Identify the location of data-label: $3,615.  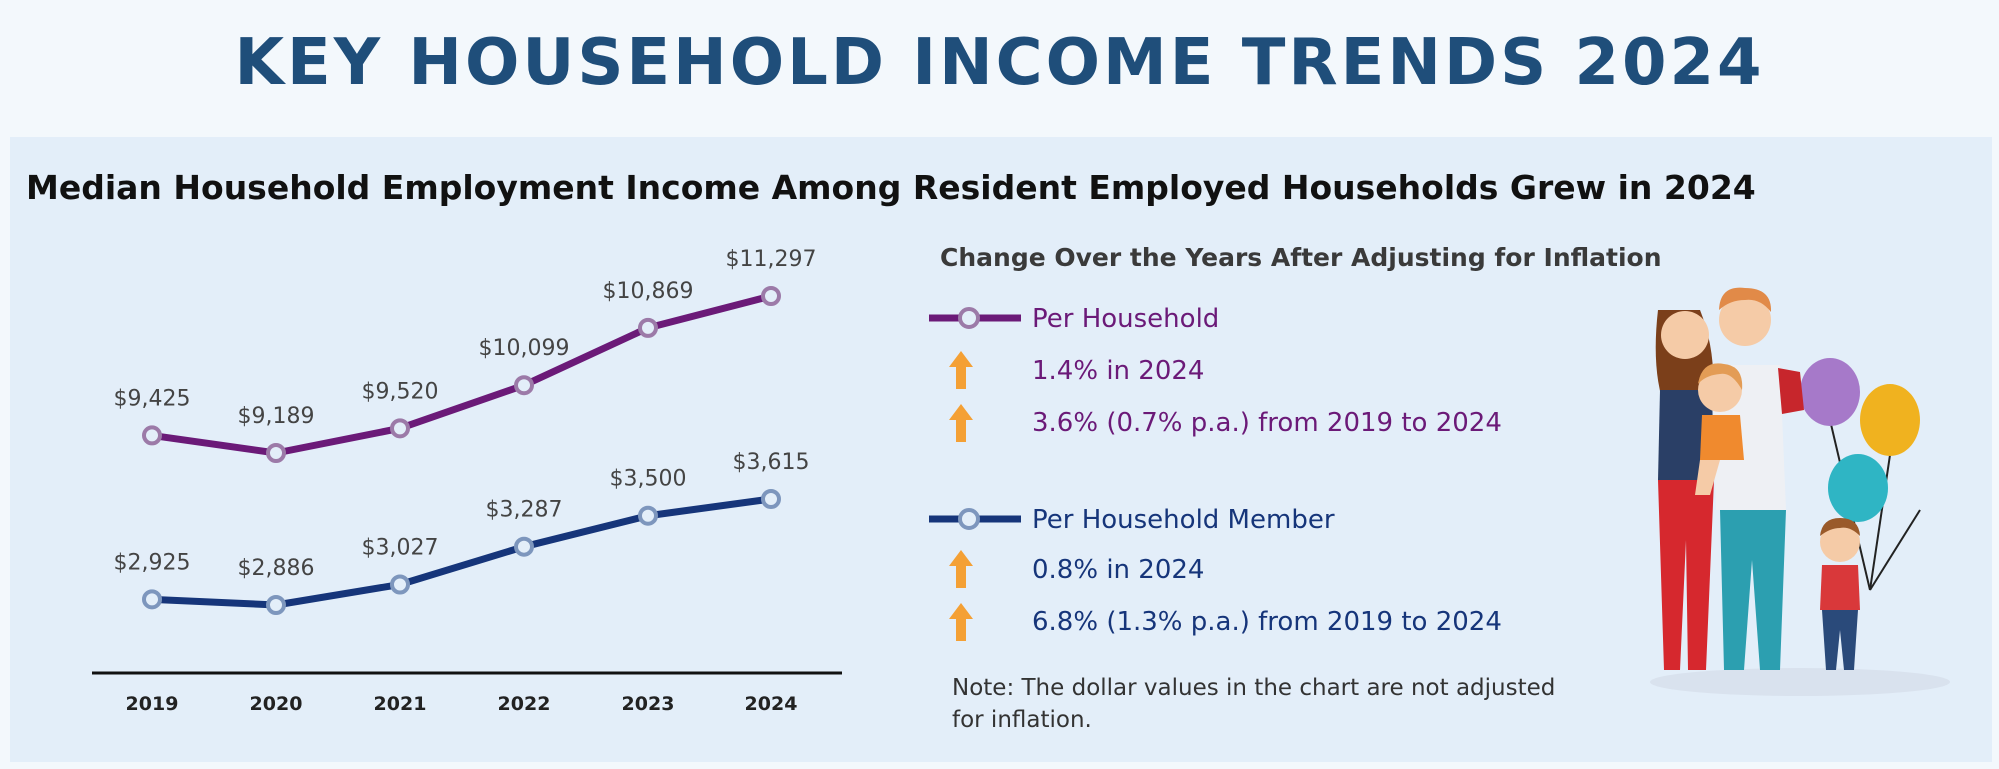
(771, 462).